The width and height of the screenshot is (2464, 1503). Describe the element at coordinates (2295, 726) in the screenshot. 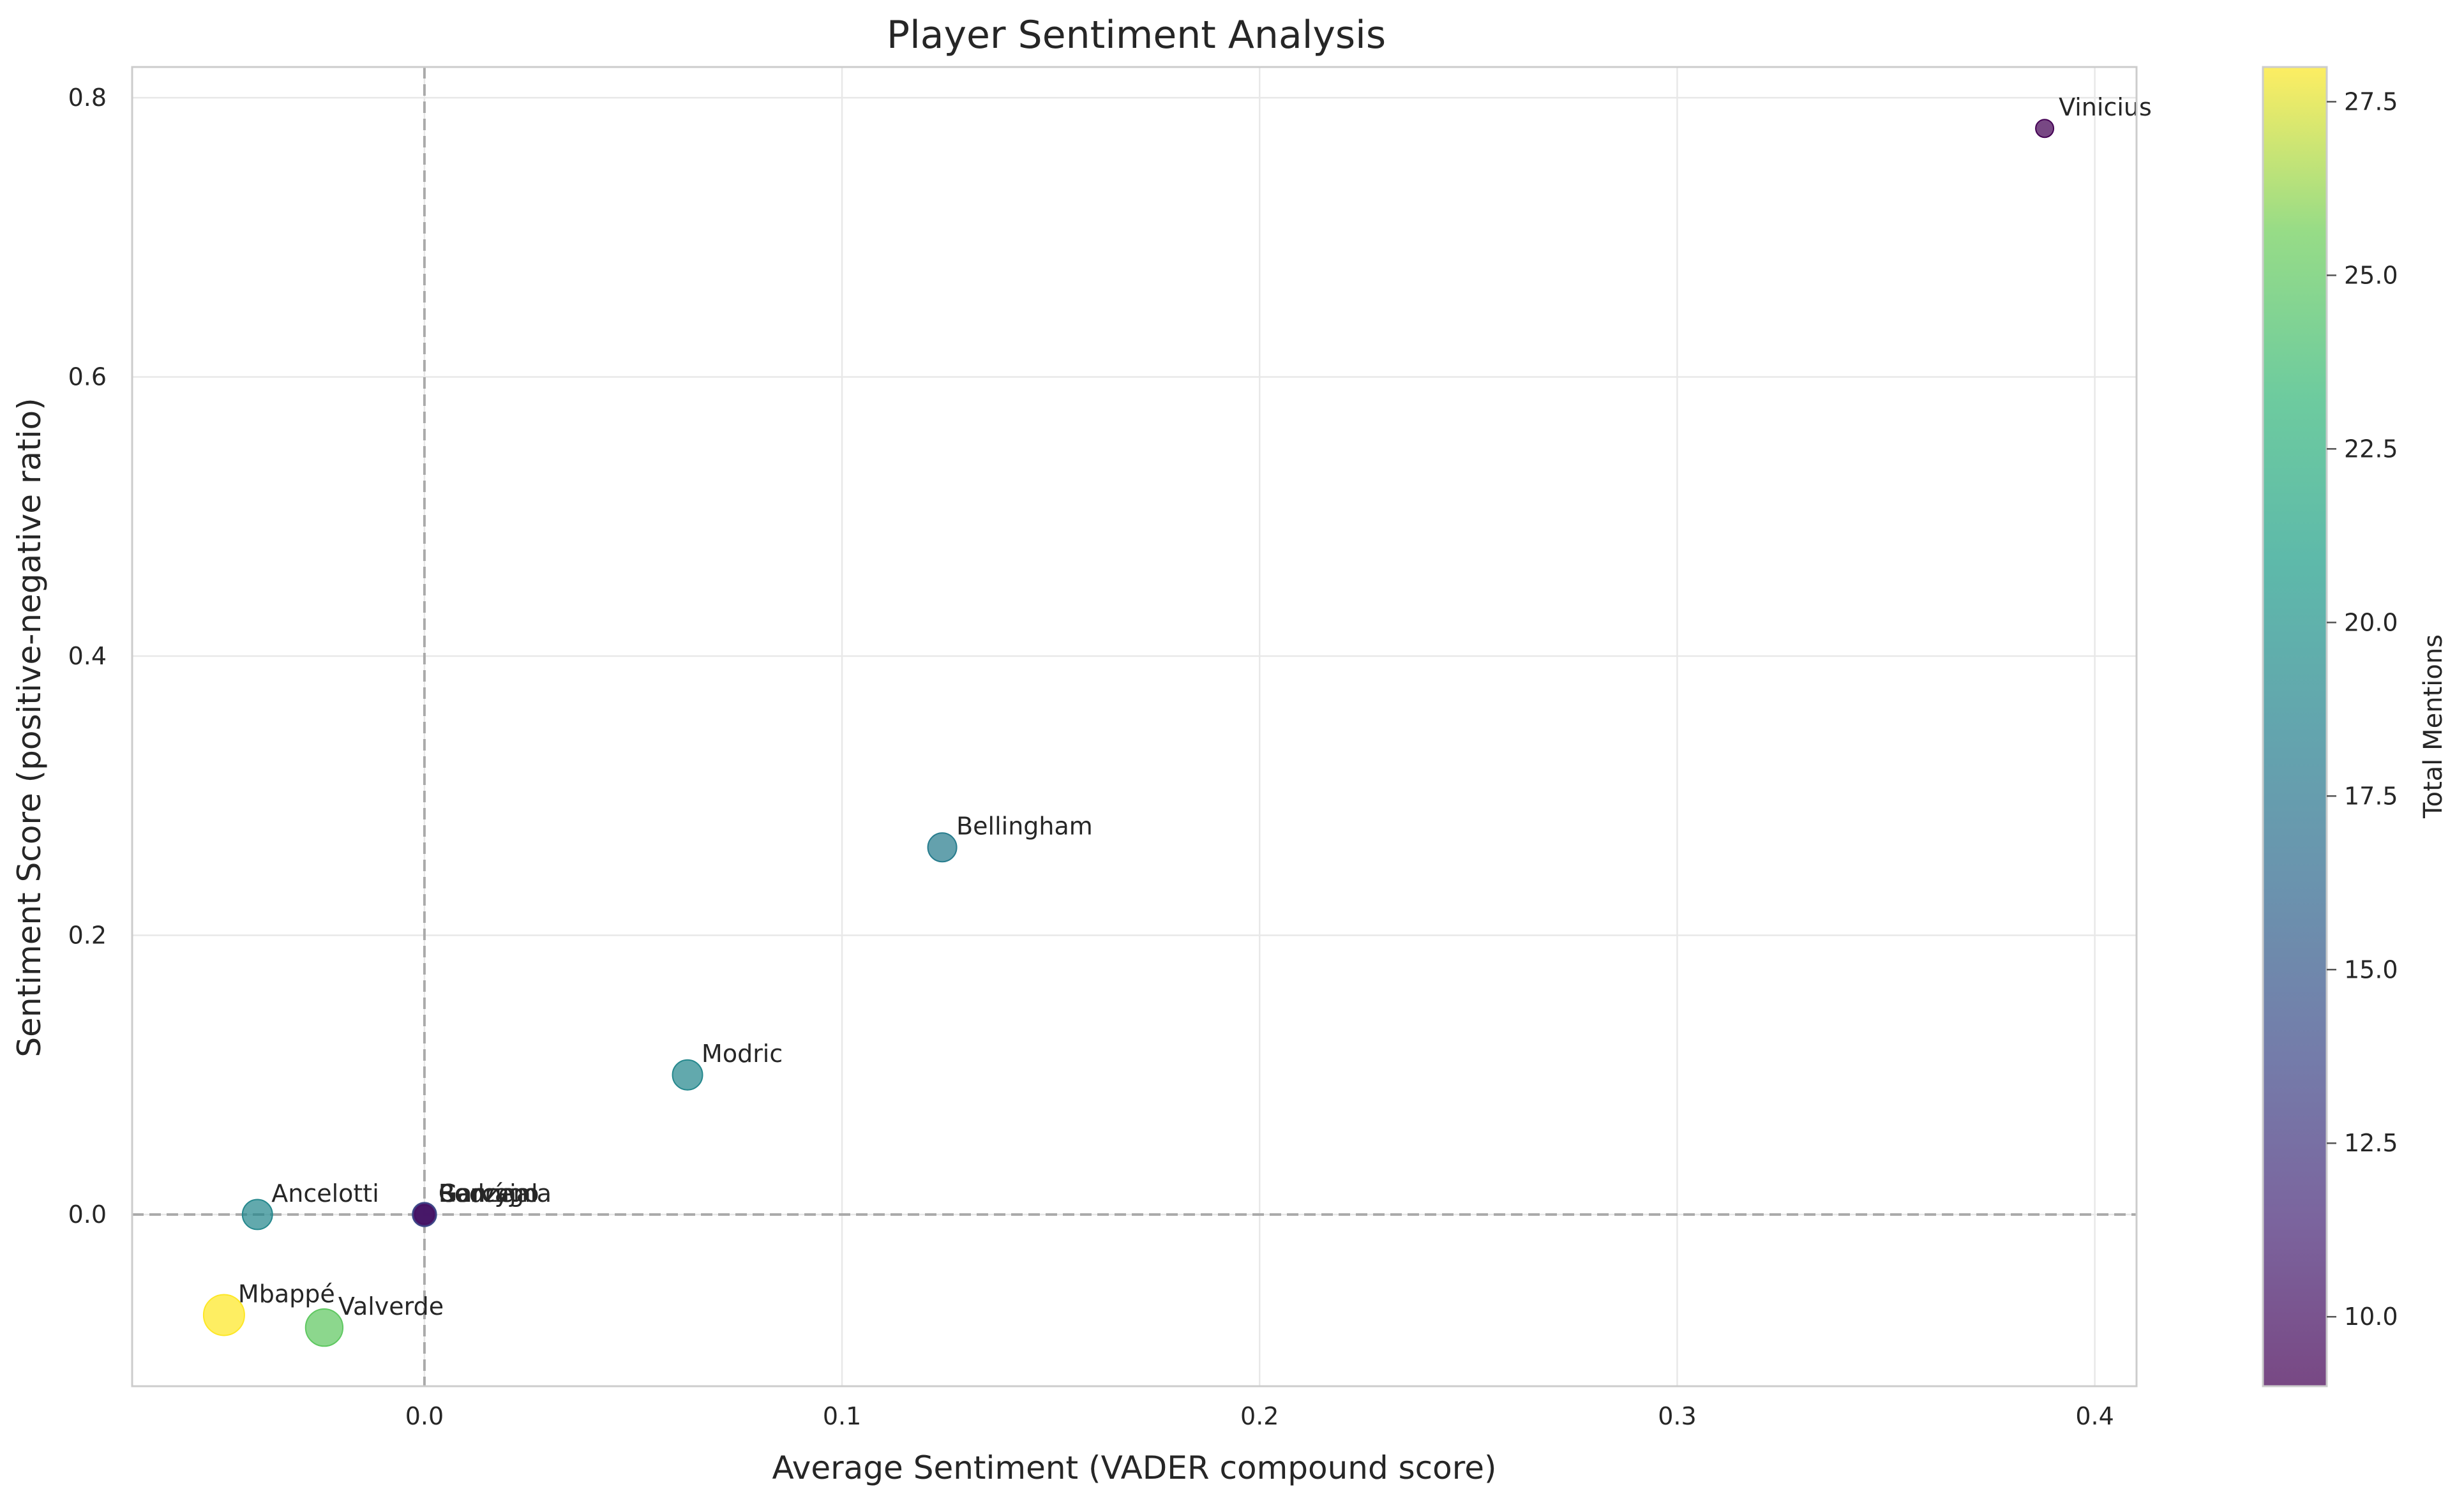

I see `colorbar` at that location.